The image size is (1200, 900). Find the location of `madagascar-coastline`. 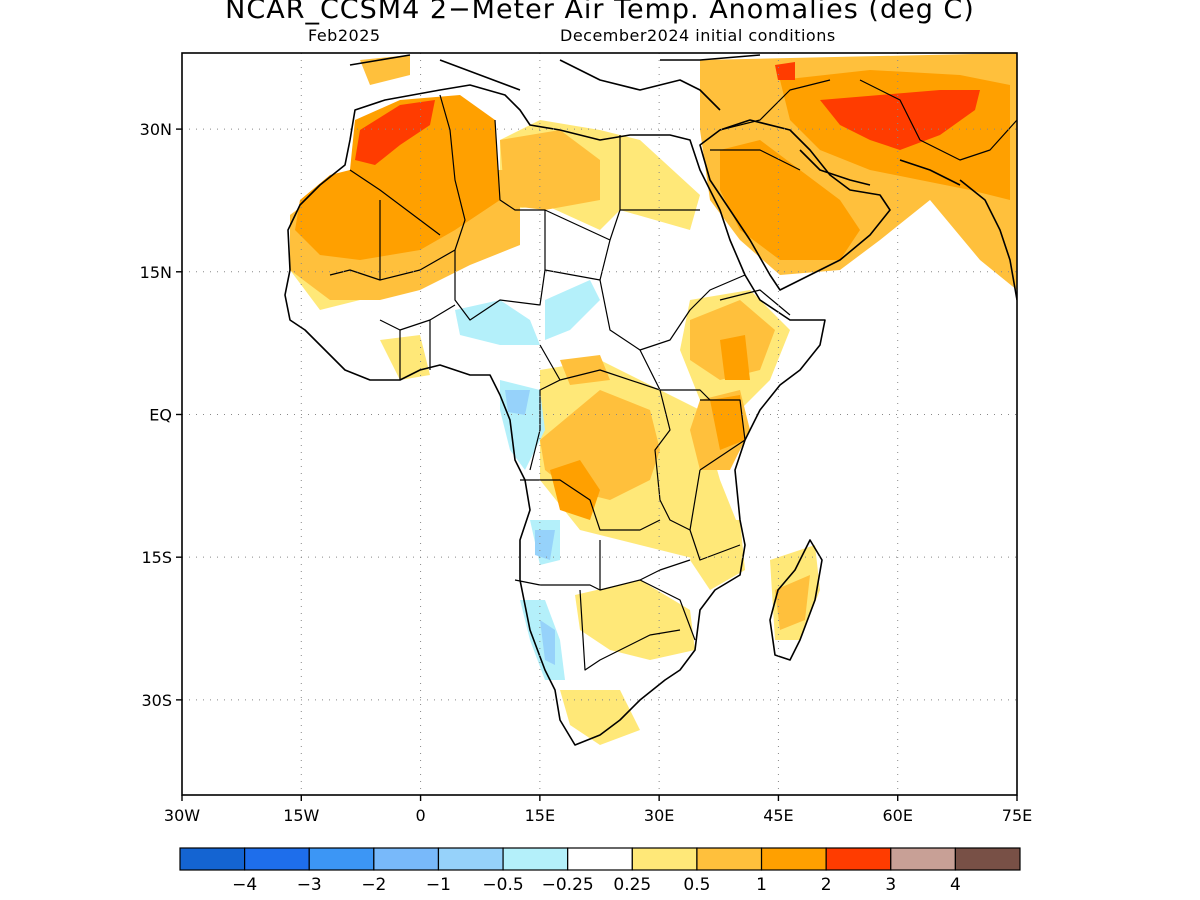

madagascar-coastline is located at coordinates (796, 600).